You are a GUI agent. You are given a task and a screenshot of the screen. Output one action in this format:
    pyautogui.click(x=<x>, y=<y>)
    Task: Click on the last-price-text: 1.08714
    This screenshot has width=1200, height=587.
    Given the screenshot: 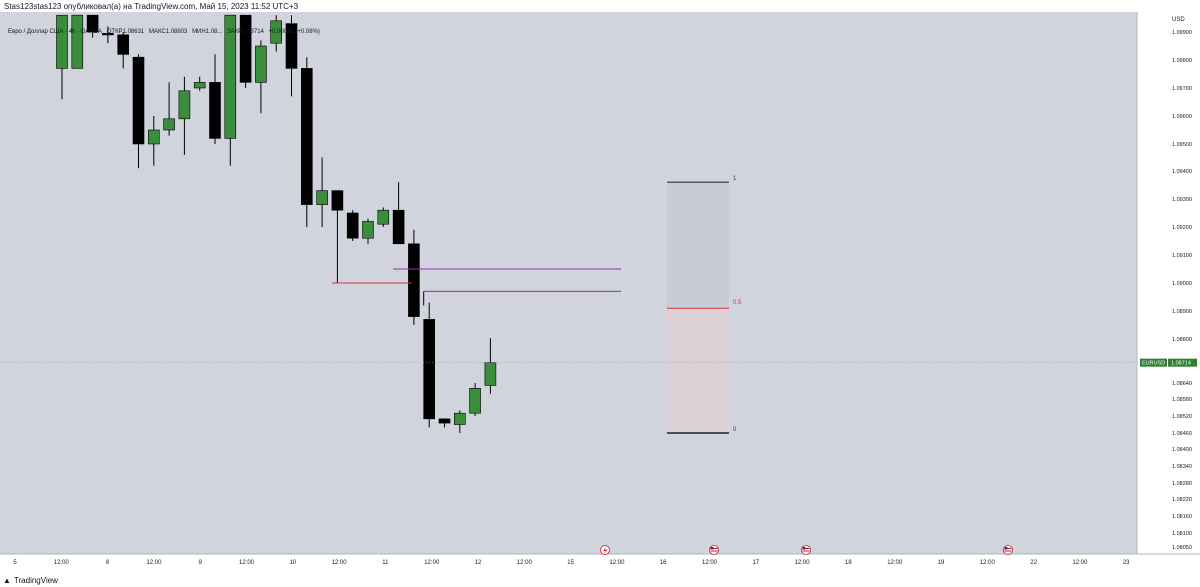 What is the action you would take?
    pyautogui.click(x=1181, y=364)
    